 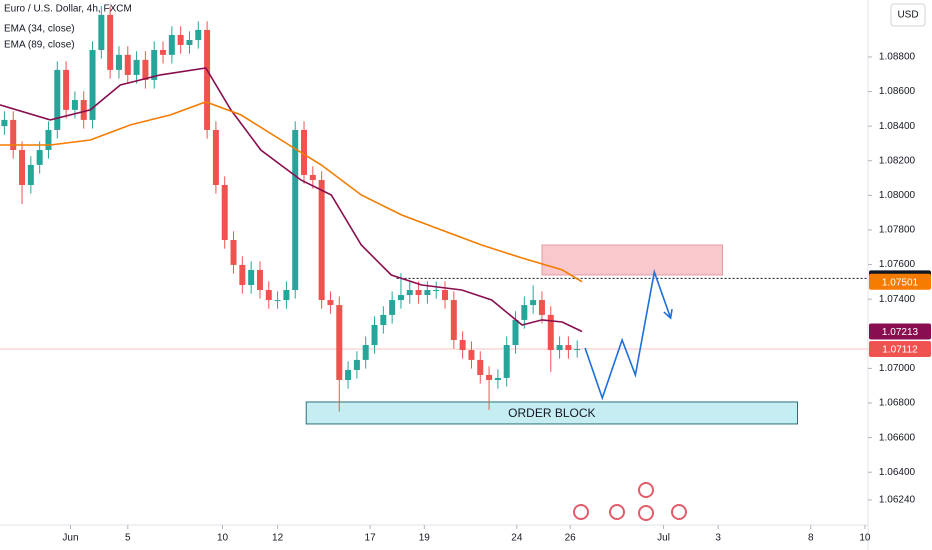 What do you see at coordinates (517, 538) in the screenshot?
I see `x-tick-label: 24` at bounding box center [517, 538].